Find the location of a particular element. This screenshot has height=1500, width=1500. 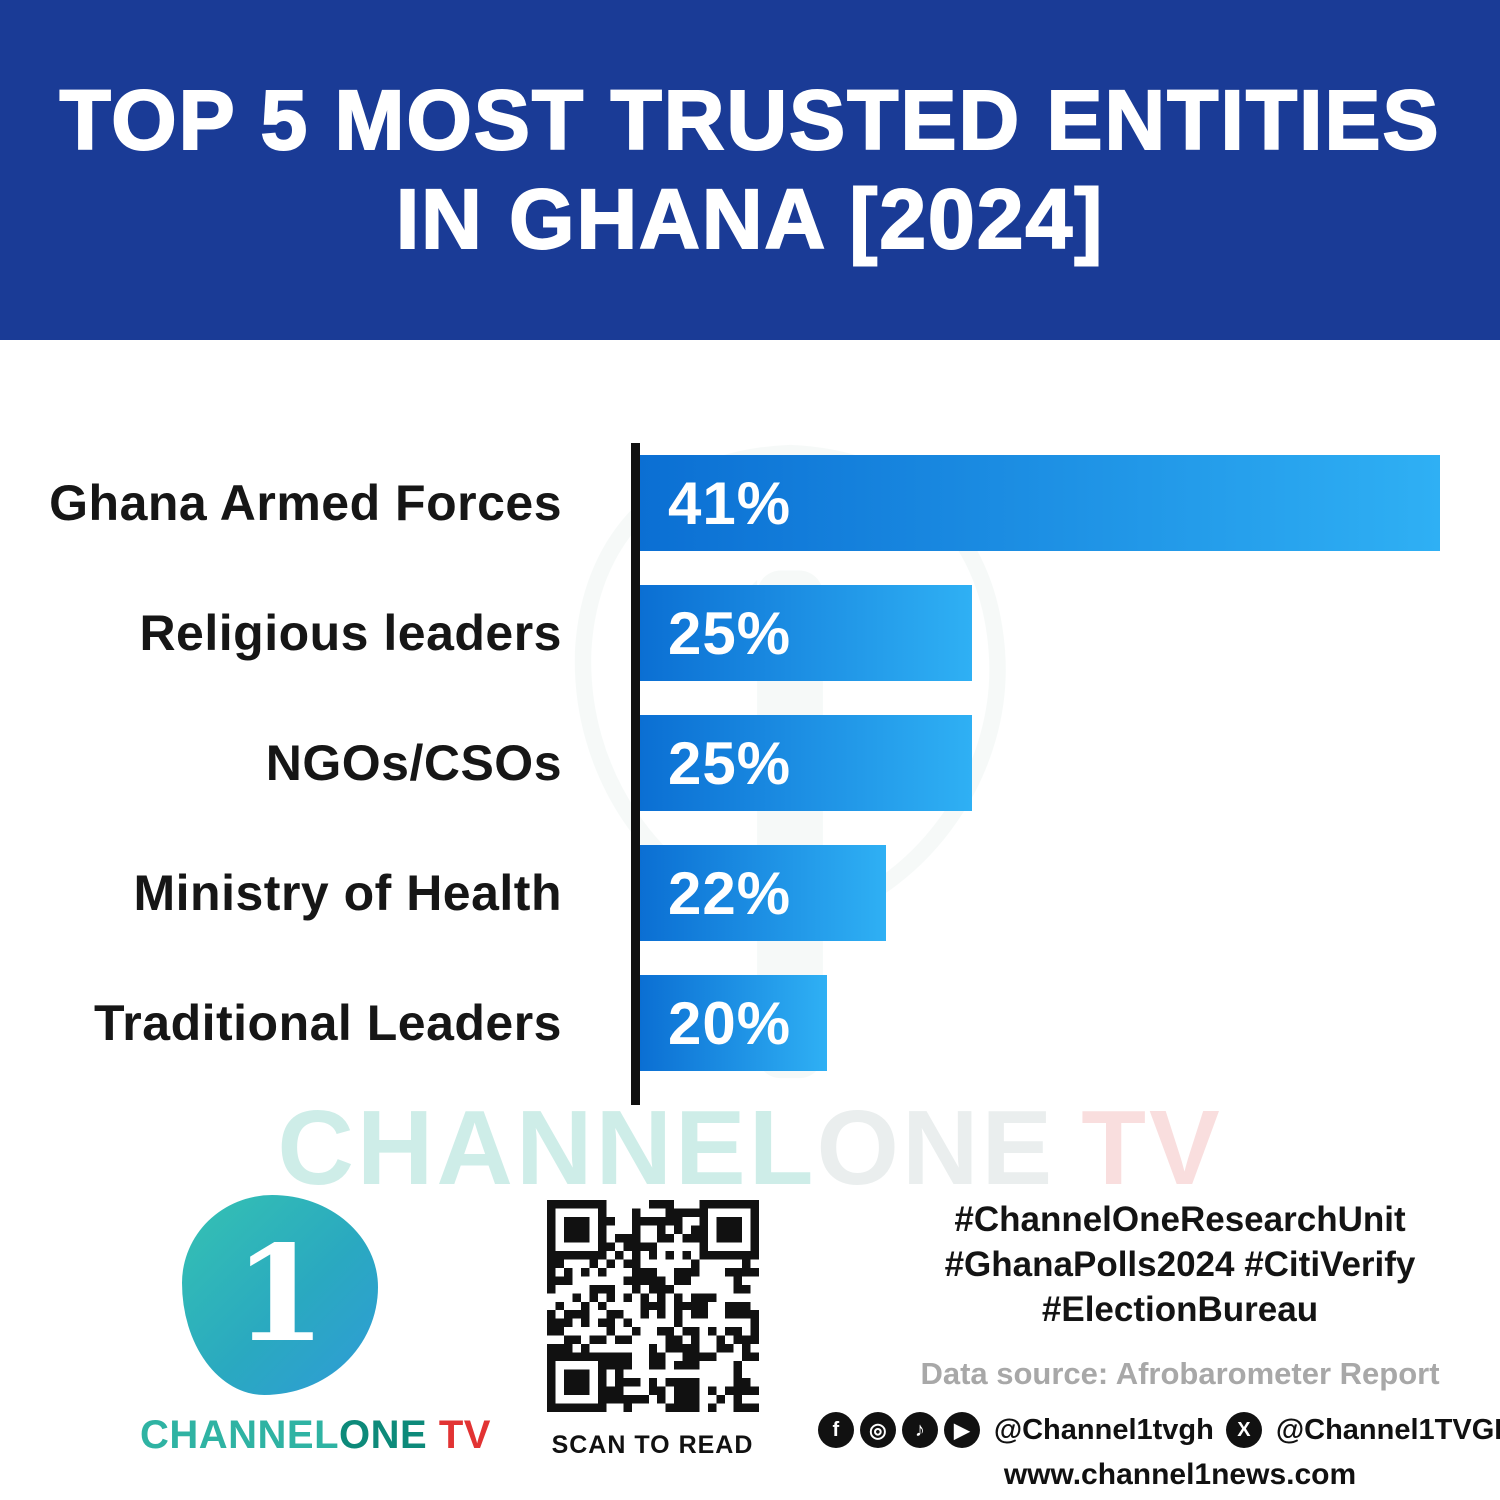

bar: 20% is located at coordinates (733, 1023).